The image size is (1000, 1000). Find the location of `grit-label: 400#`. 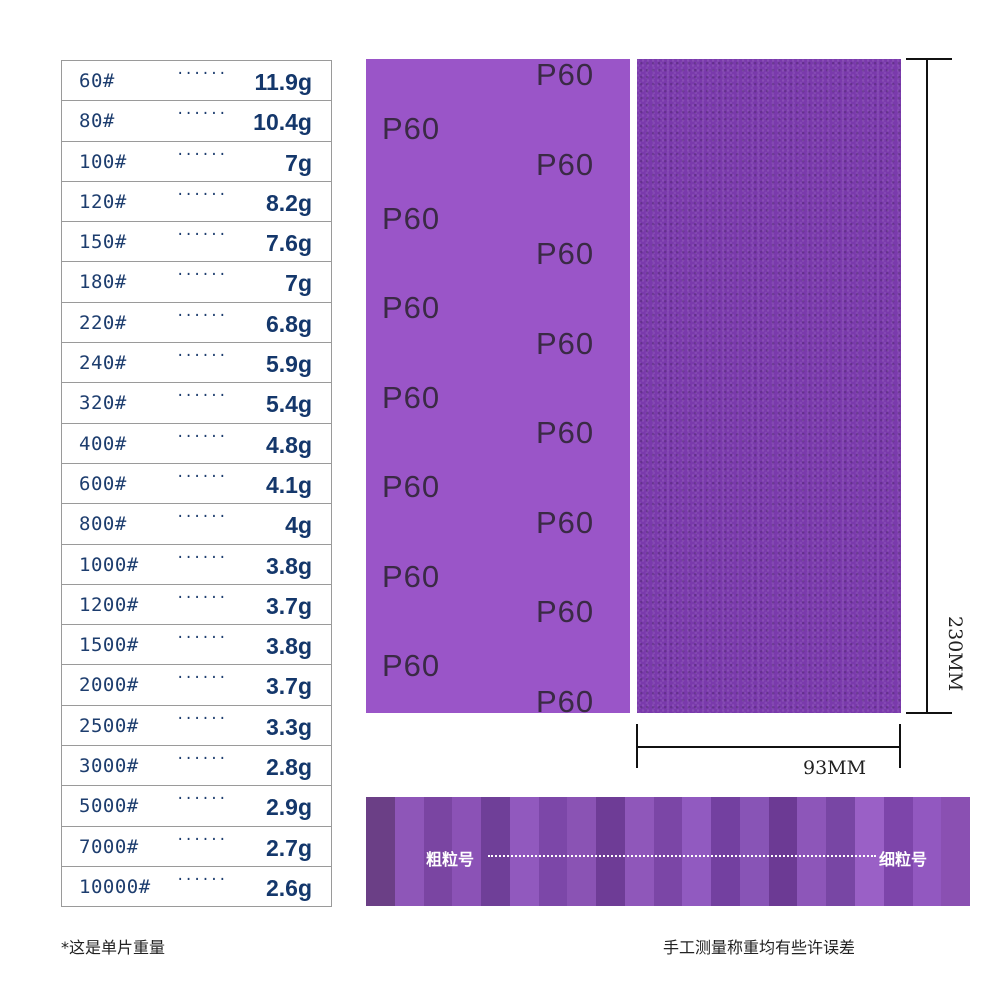

grit-label: 400# is located at coordinates (103, 443).